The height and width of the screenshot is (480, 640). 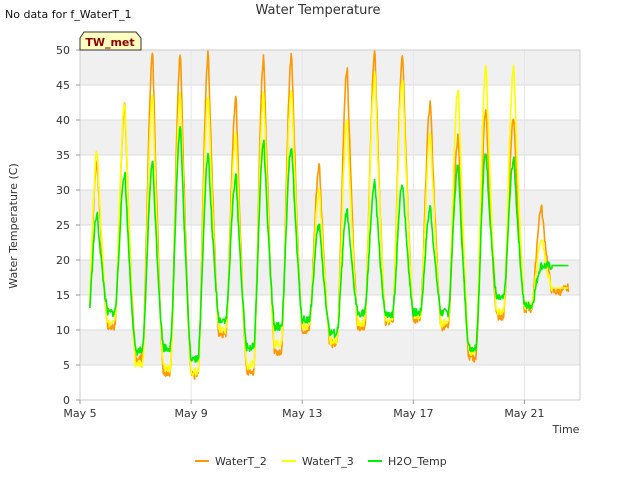 I want to click on tw-met-badge-shape, so click(x=110, y=41).